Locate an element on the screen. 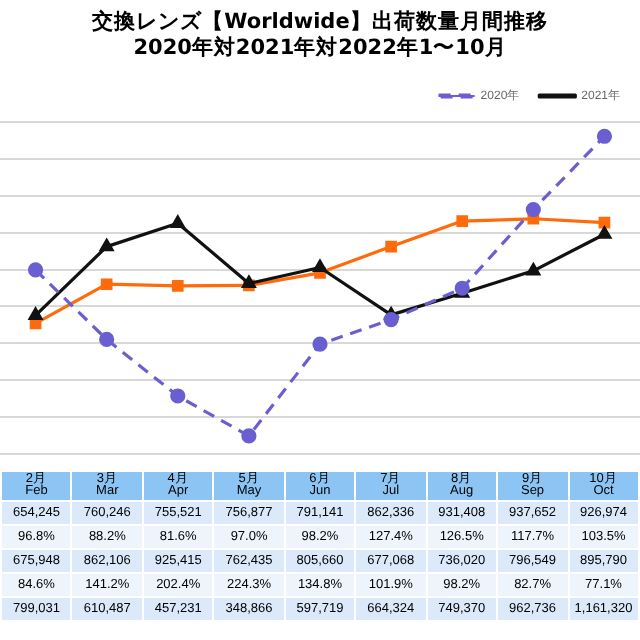 Image resolution: width=640 pixels, height=640 pixels. chart-title: 交換レンズ【Worldwide】出荷数量月間推移 2020年対2021年対2022年1〜10月 is located at coordinates (320, 35).